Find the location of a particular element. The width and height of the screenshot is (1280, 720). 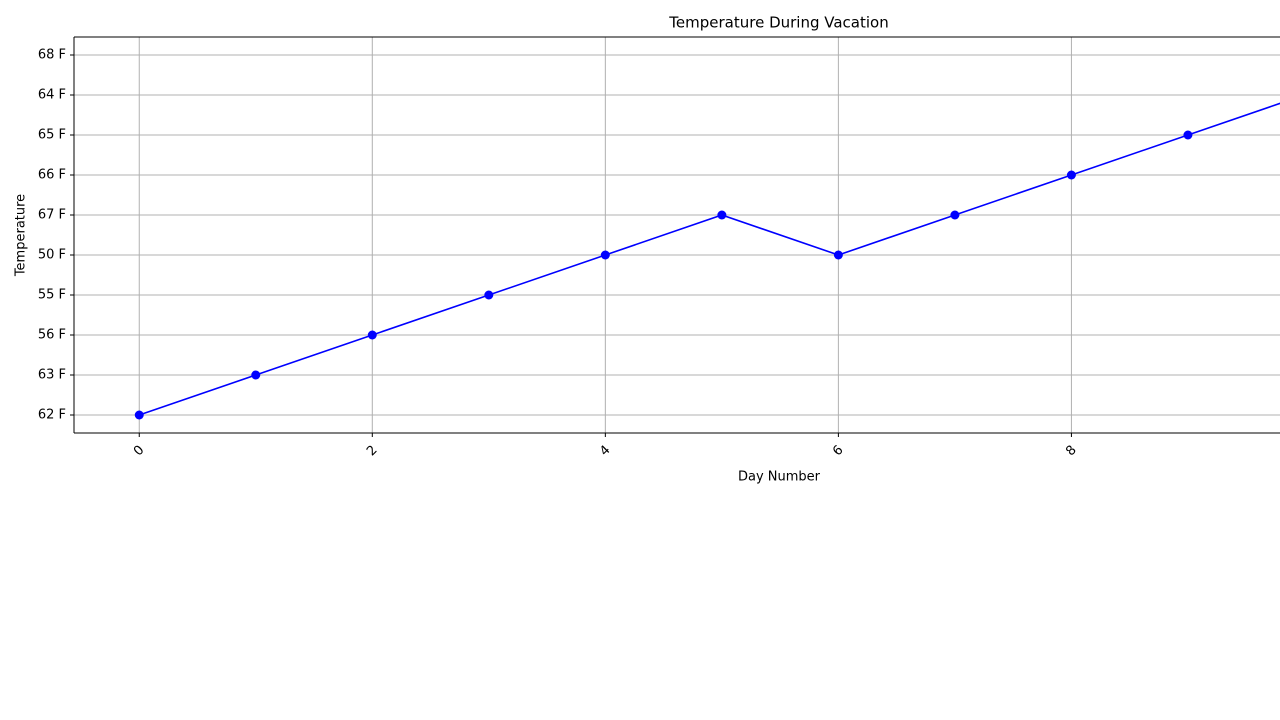

y-tick-label: 68 F is located at coordinates (52, 55).